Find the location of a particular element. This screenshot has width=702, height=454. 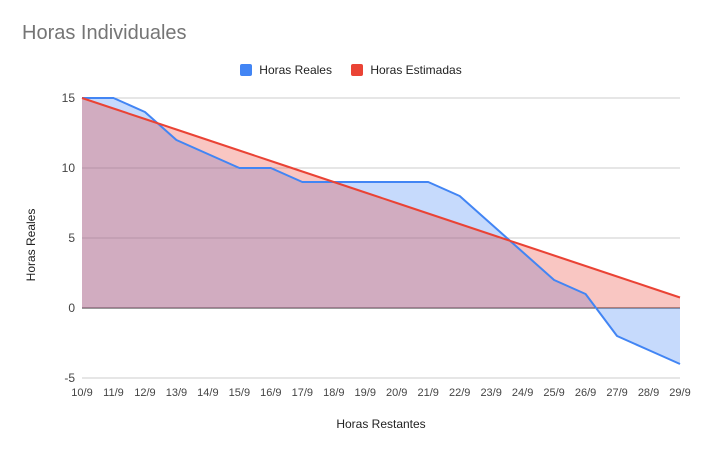

y-axis-ticks: -5 0 5 10 15 is located at coordinates (69, 238).